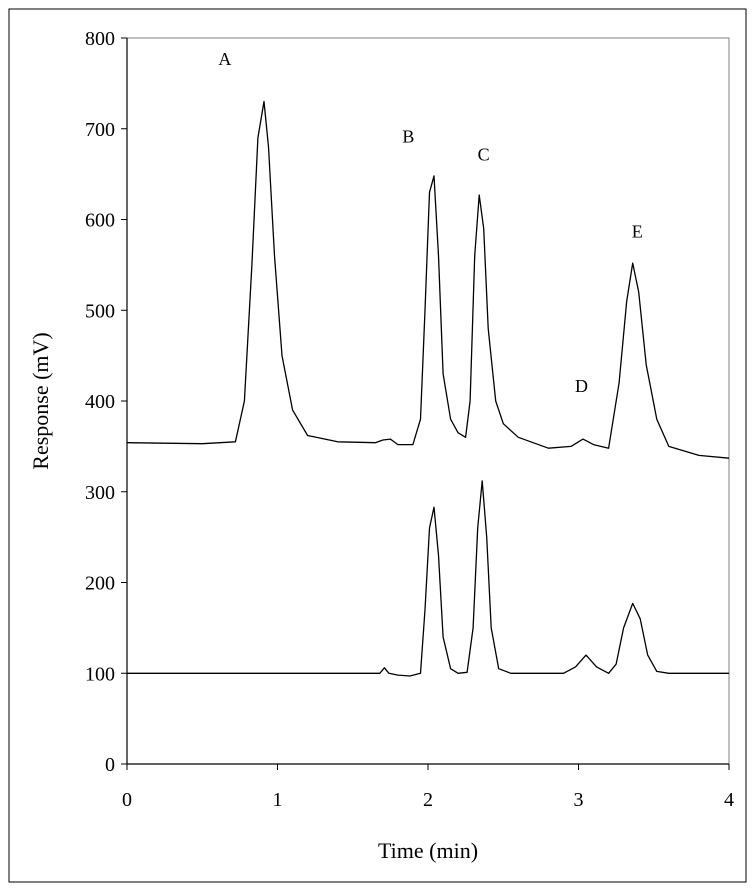 This screenshot has height=888, width=755. What do you see at coordinates (100, 402) in the screenshot?
I see `y-tick-label: 400` at bounding box center [100, 402].